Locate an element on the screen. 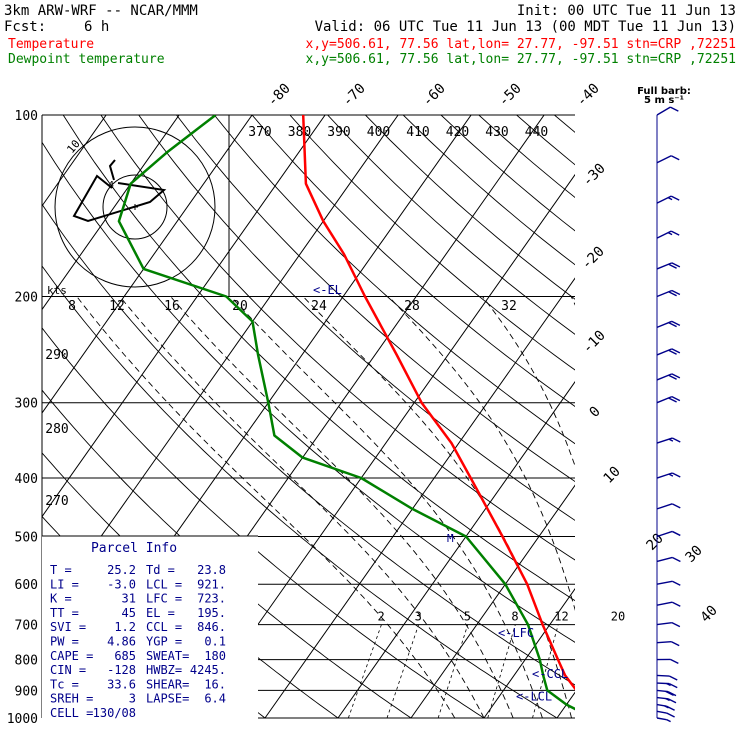 This screenshot has width=740, height=740. parcel-value: 16. is located at coordinates (215, 684).